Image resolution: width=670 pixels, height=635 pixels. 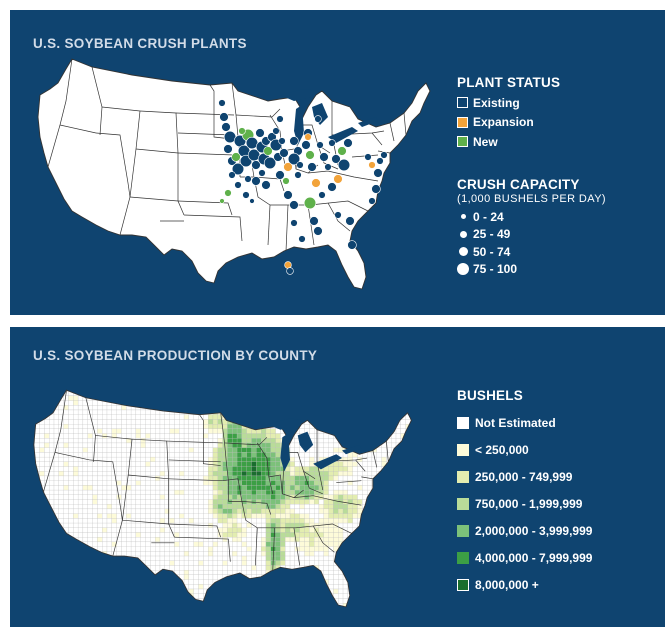 I want to click on bushels-swatch, so click(x=463, y=503).